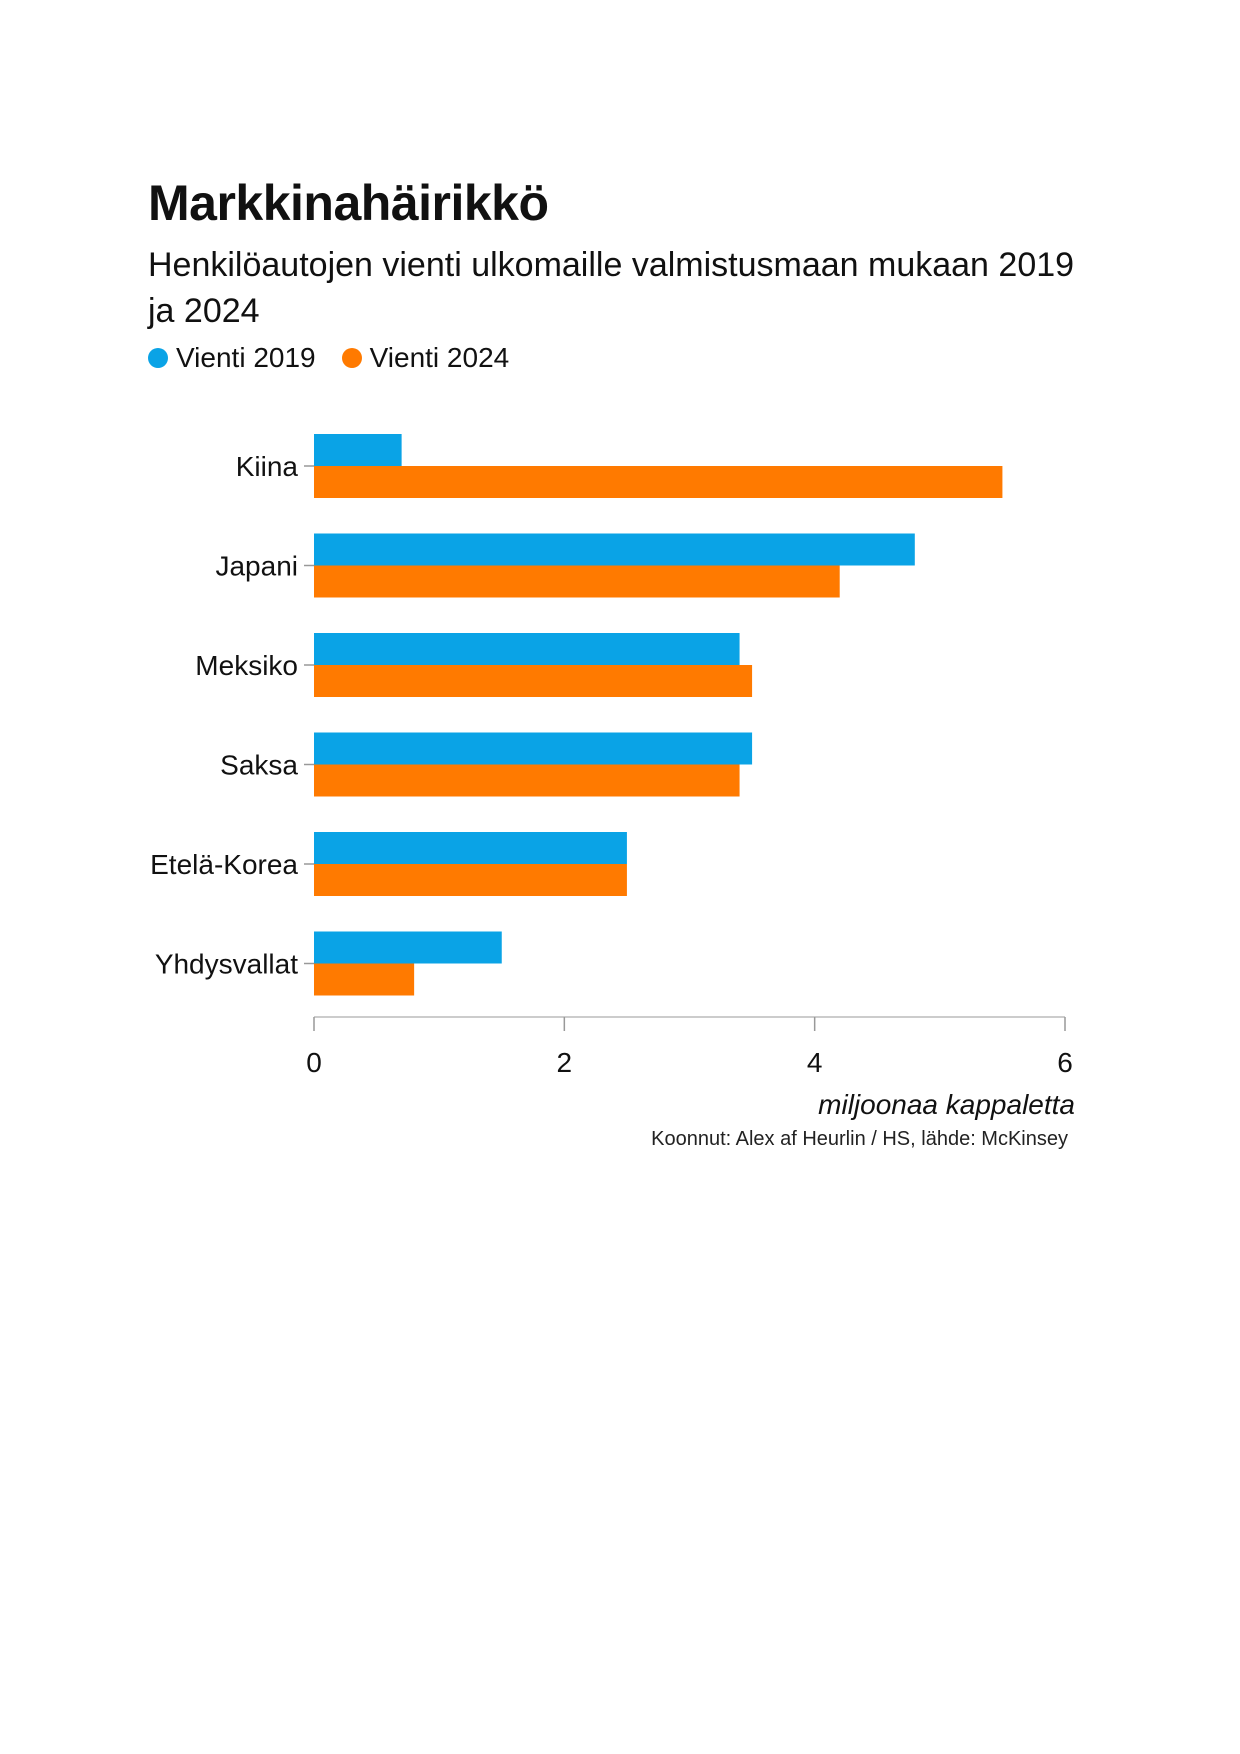 The image size is (1240, 1754). I want to click on bar-etela-korea-vienti-2019, so click(470, 848).